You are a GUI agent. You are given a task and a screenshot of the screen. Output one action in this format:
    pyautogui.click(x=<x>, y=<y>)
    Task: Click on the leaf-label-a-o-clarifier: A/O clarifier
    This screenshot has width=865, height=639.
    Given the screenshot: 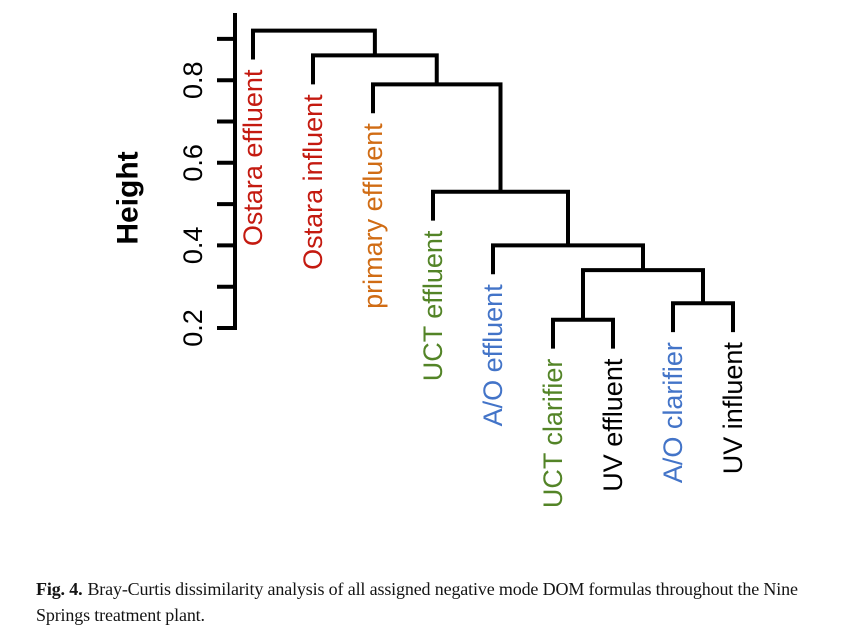 What is the action you would take?
    pyautogui.click(x=673, y=412)
    